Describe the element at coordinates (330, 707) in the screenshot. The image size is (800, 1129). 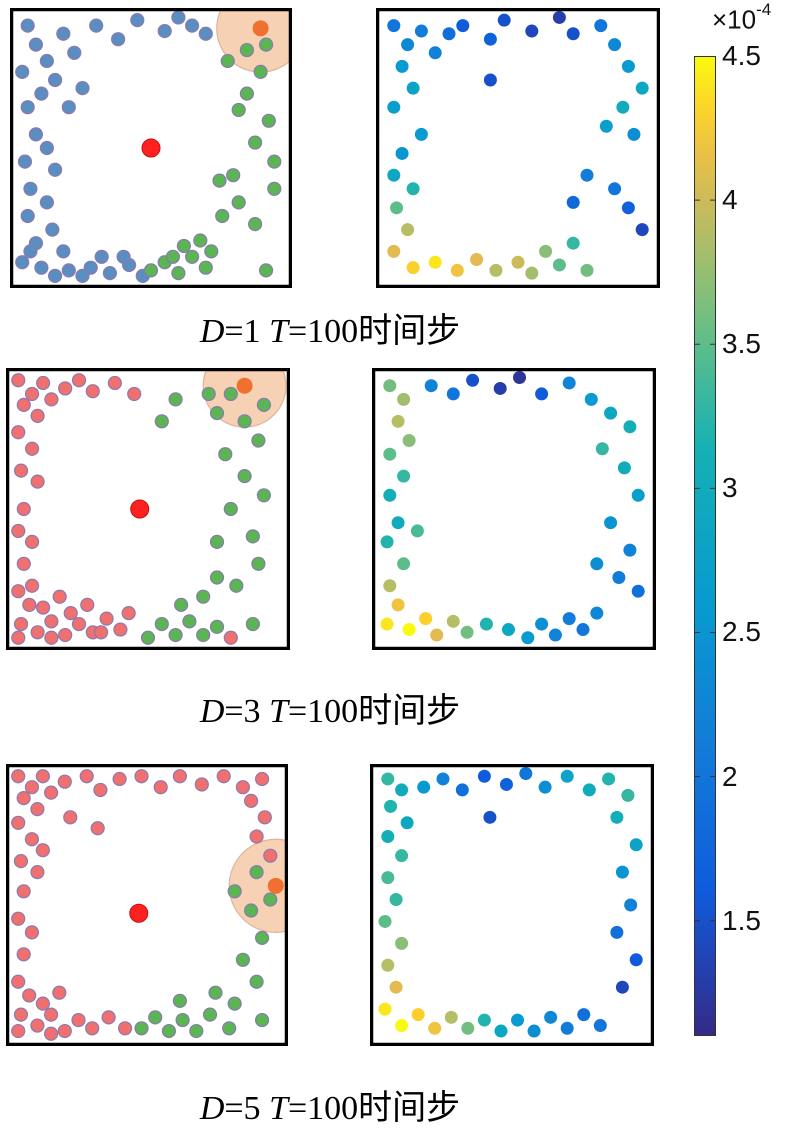
I see `caption-d3: D=3 T=100时间步` at that location.